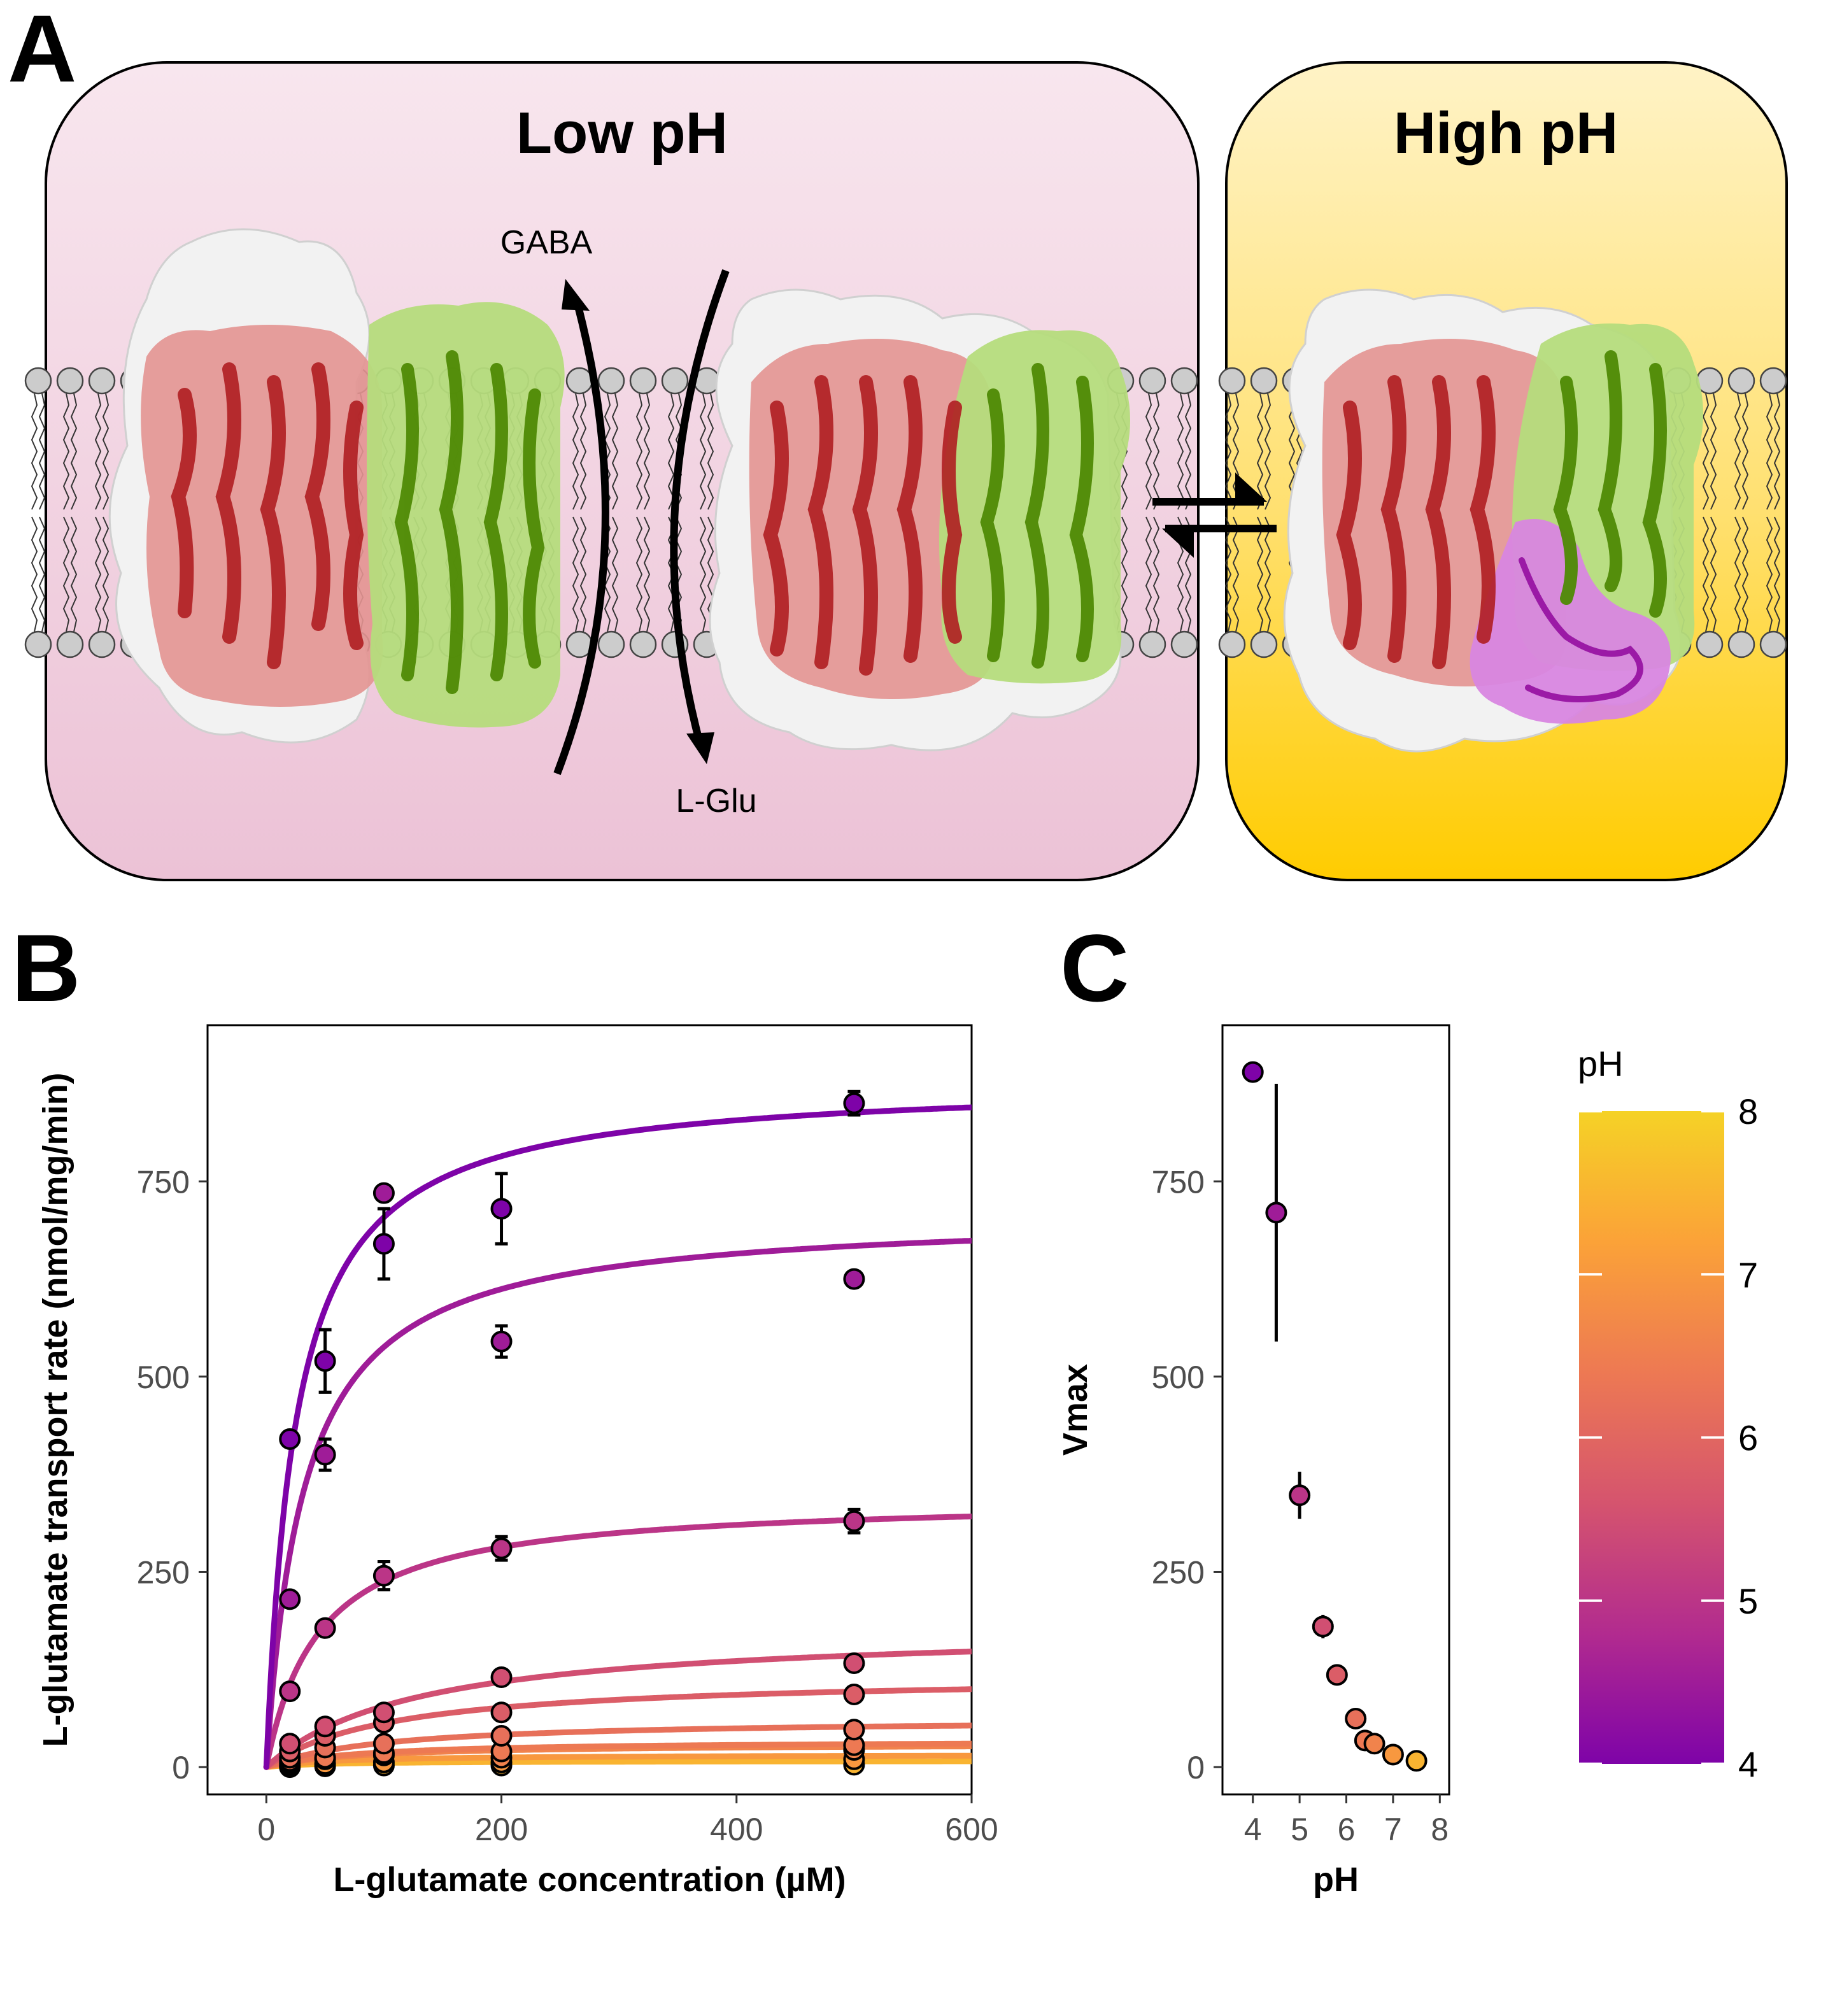 This screenshot has width=1842, height=2016. I want to click on data-point-ph-5.5, so click(290, 1744).